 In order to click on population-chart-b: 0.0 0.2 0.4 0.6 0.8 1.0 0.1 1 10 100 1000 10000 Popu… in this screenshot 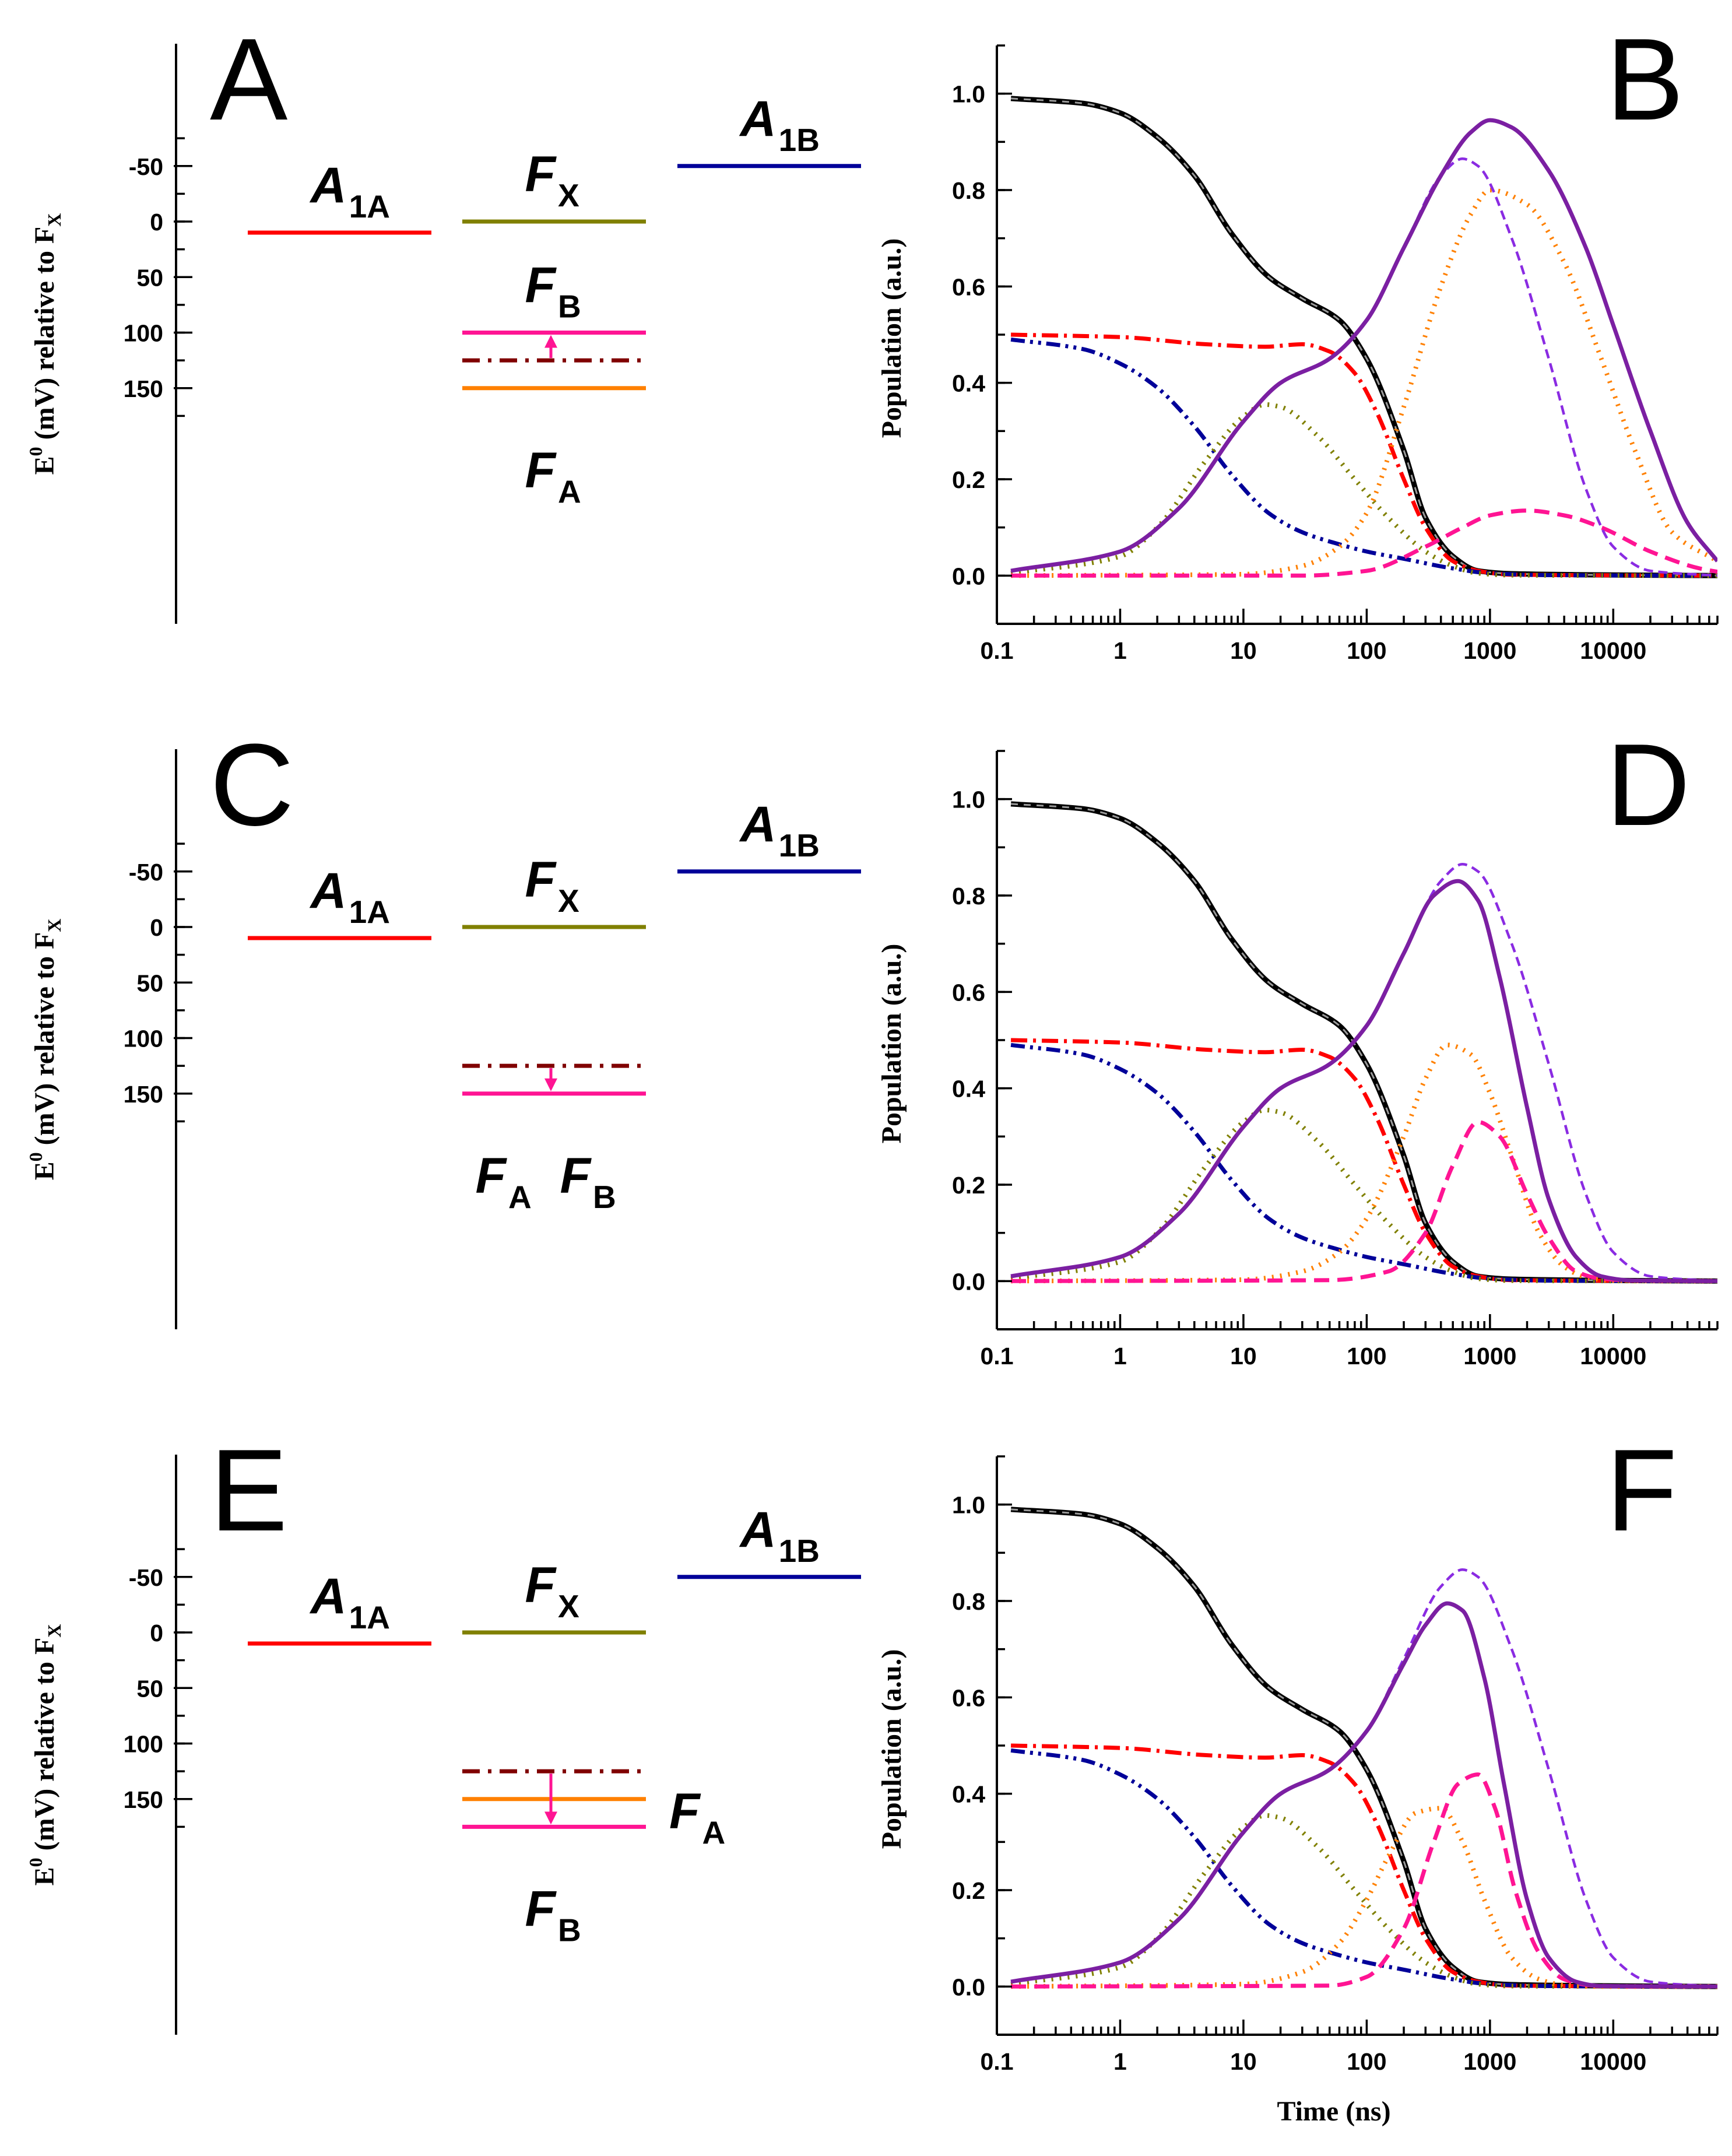, I will do `click(1297, 339)`.